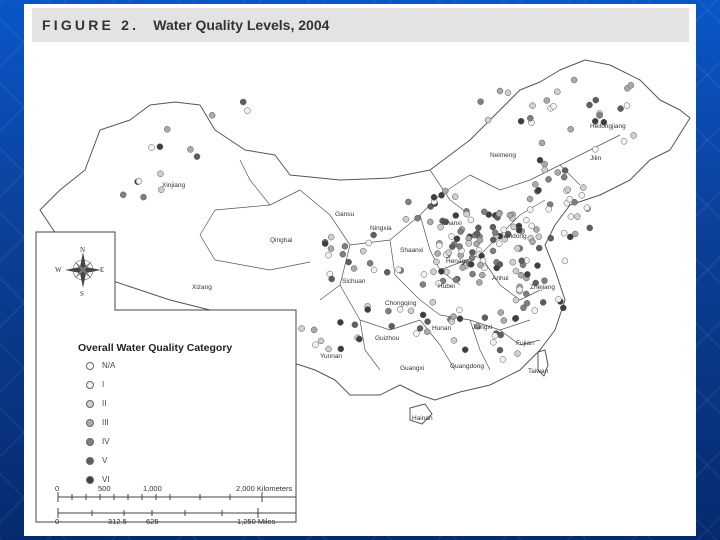  Describe the element at coordinates (82, 294) in the screenshot. I see `compass-south-label: S` at that location.